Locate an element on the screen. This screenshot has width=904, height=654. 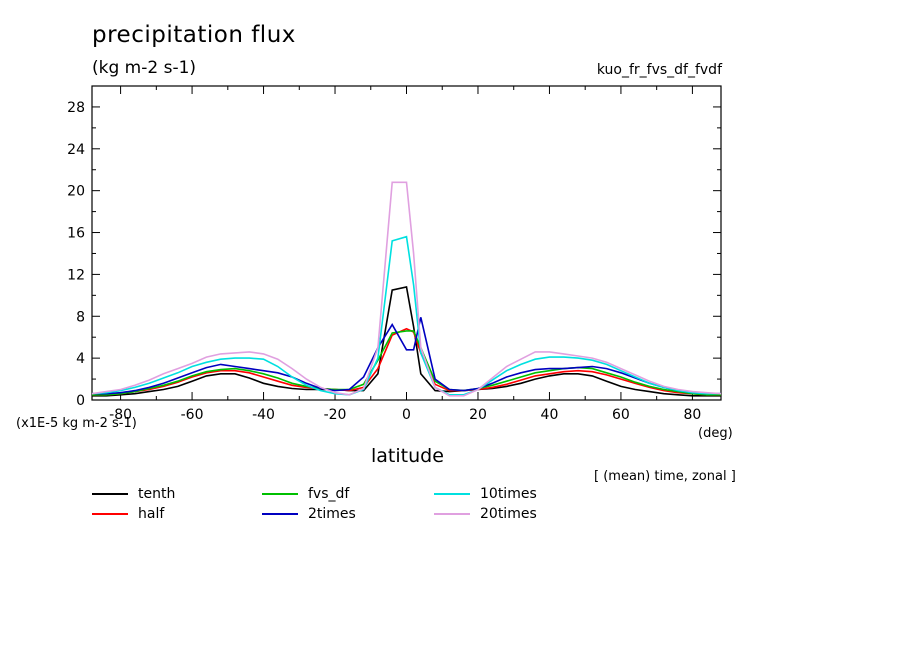
series-line-tenth is located at coordinates (406, 341).